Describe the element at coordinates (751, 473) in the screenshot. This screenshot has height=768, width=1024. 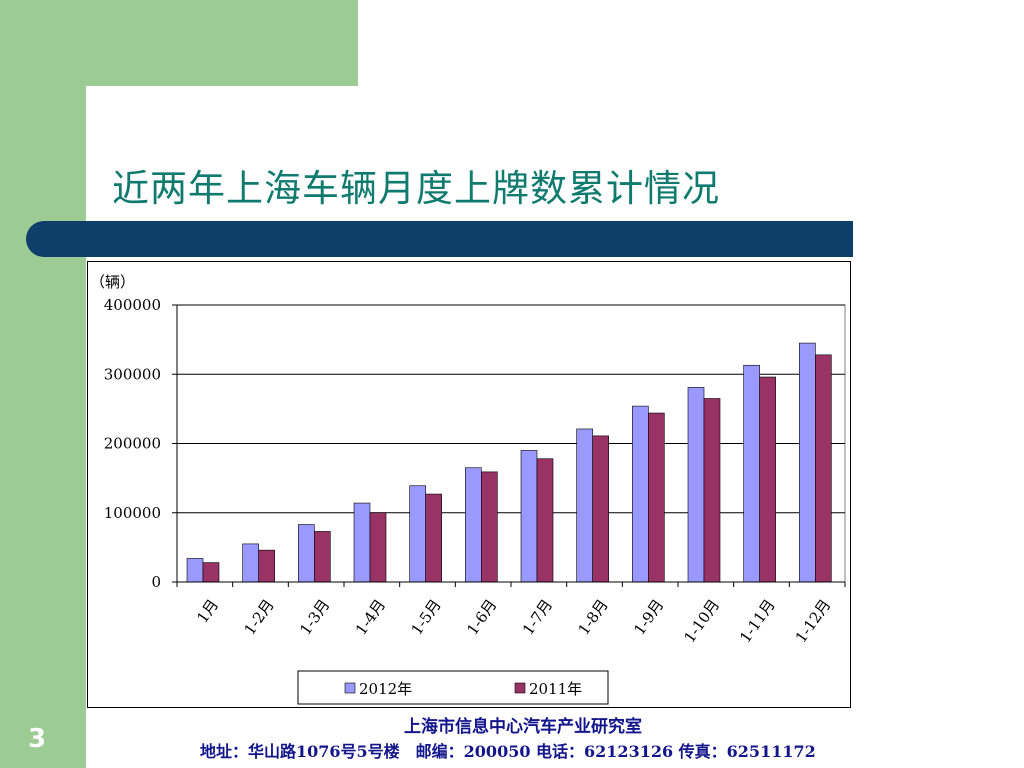
I see `bar-2012年-1-11月` at that location.